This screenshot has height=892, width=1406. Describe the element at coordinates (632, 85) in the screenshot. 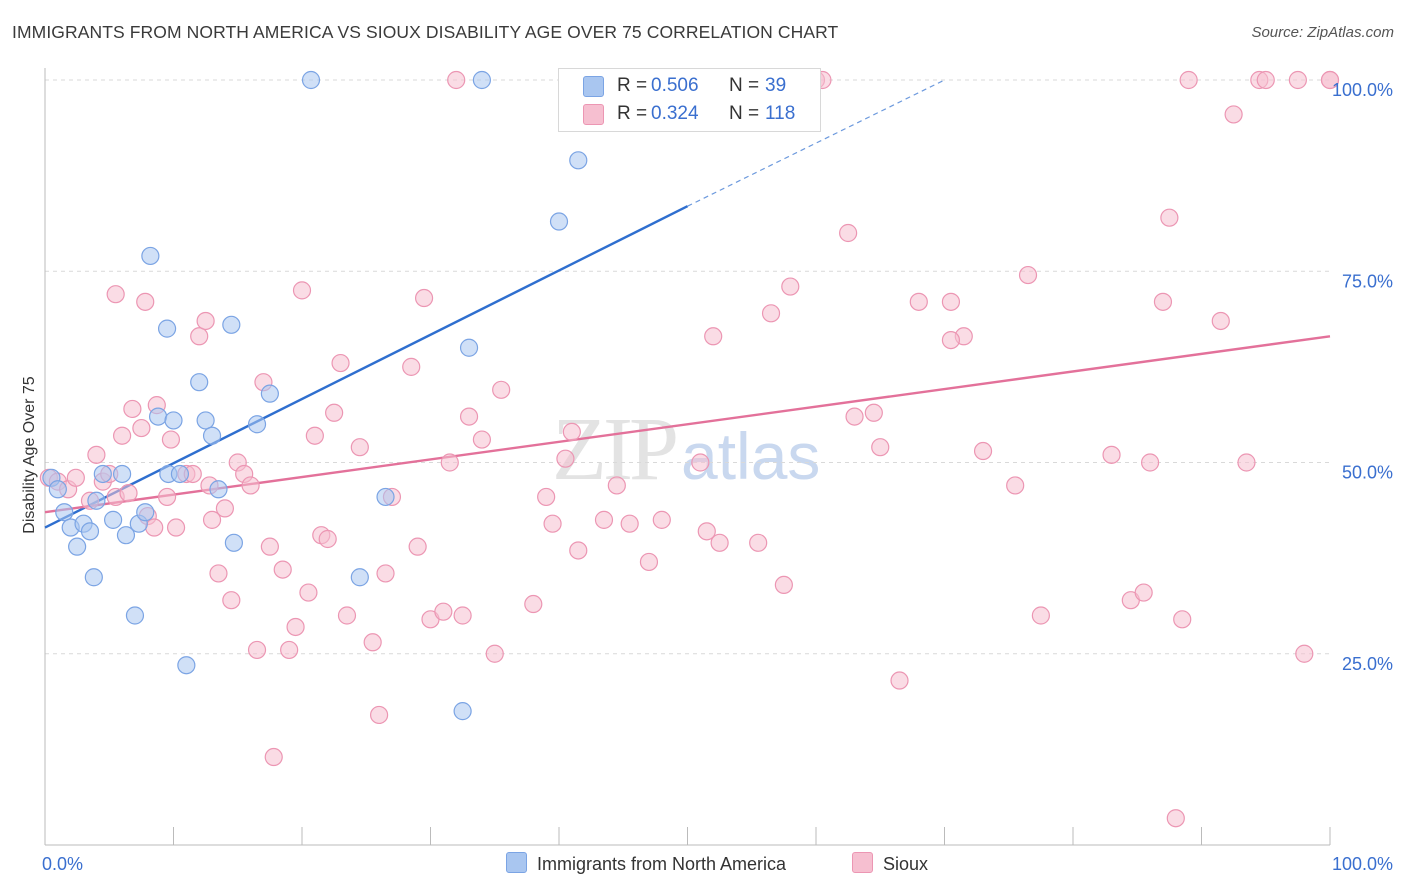

I see `r-label: R =` at that location.